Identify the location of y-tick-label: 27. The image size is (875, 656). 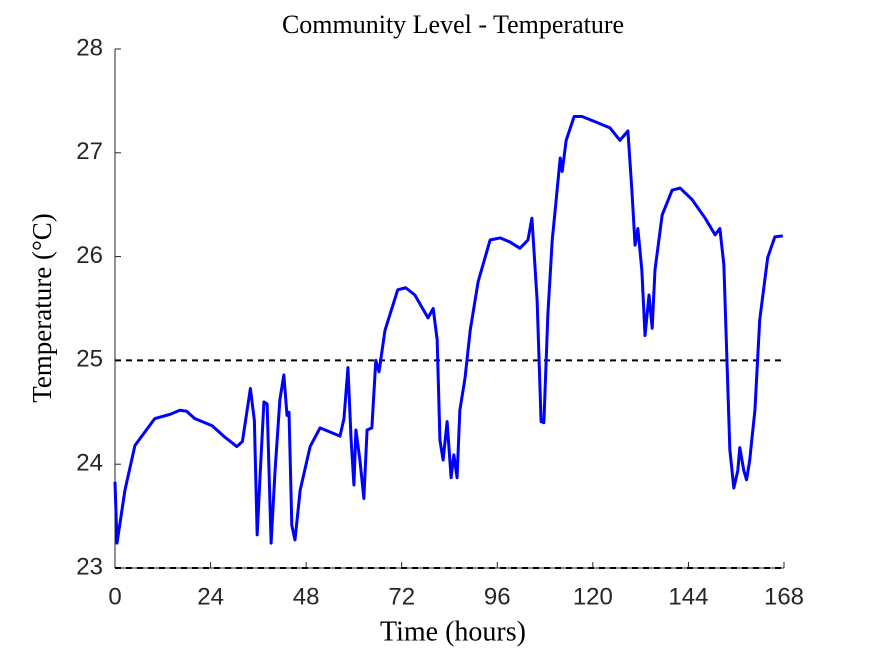
(89, 151).